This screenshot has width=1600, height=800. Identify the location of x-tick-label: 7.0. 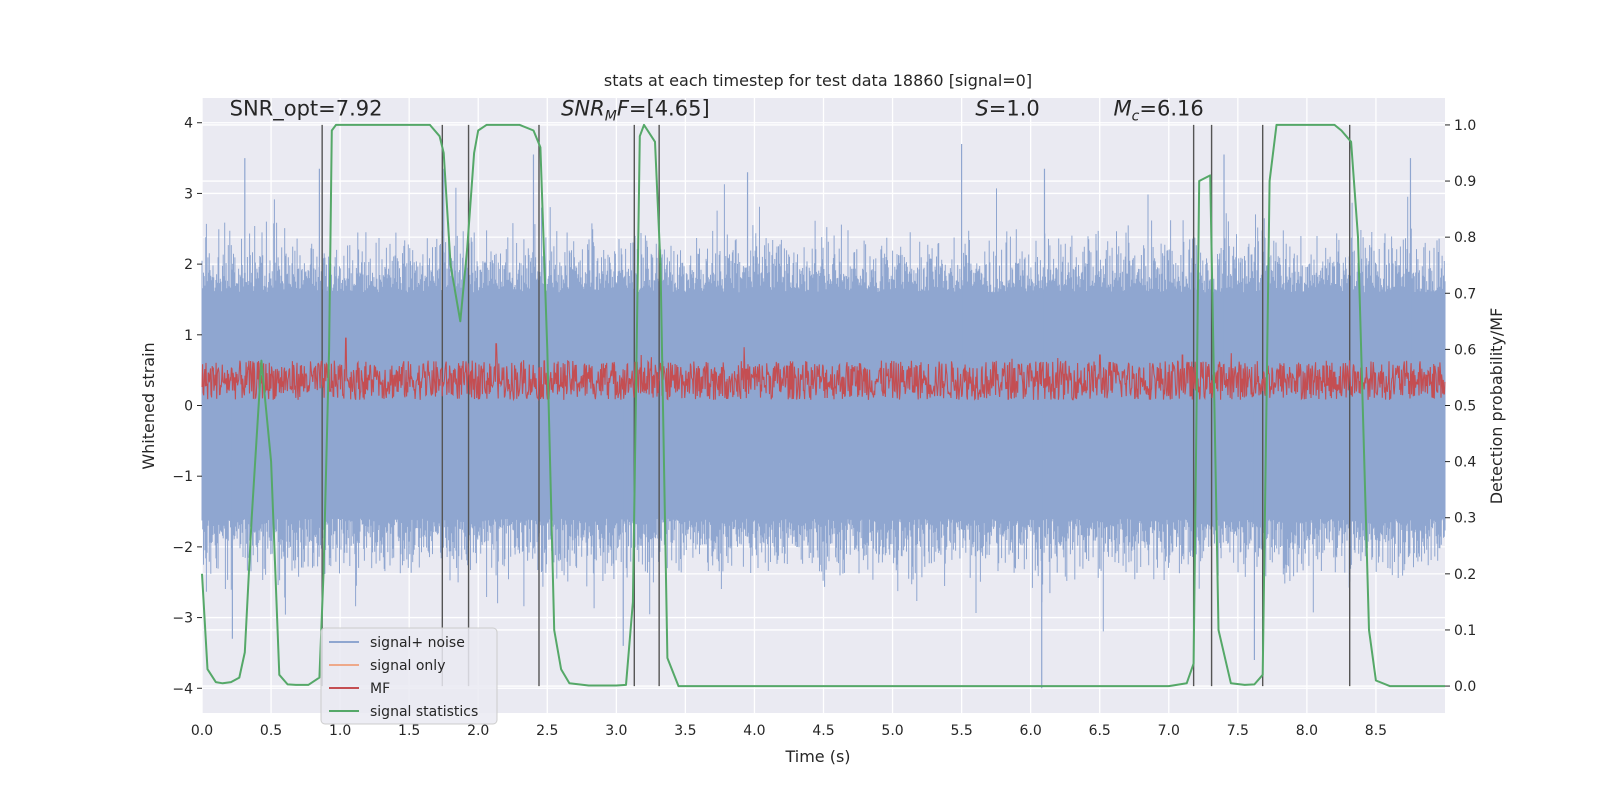
(1169, 731).